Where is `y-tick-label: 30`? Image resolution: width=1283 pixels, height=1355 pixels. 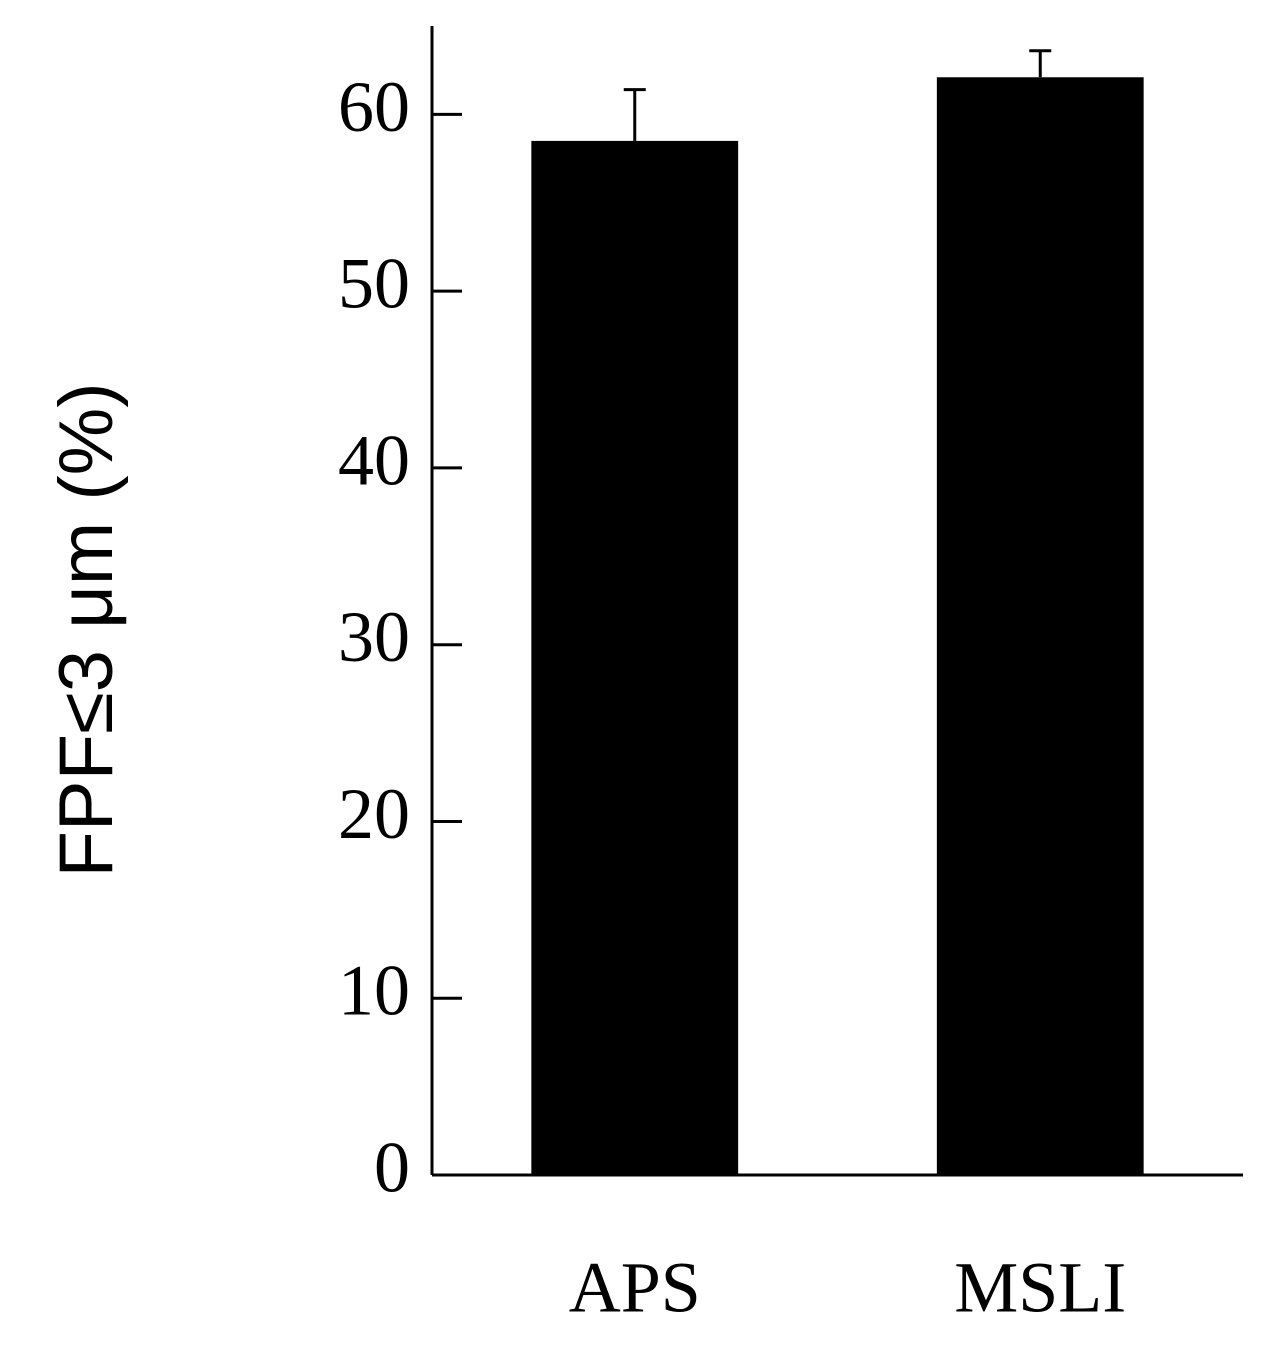 y-tick-label: 30 is located at coordinates (374, 637).